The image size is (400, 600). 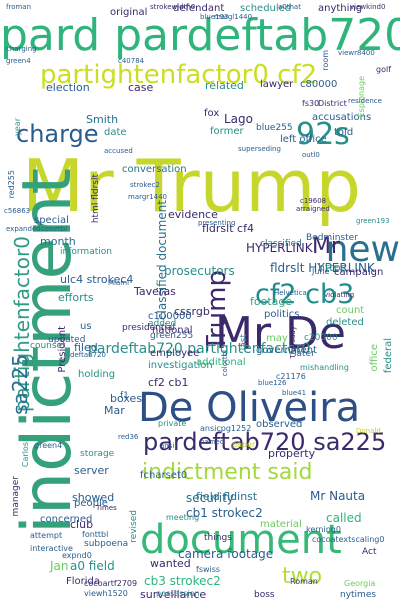 I want to click on word-people: people, so click(x=91, y=503).